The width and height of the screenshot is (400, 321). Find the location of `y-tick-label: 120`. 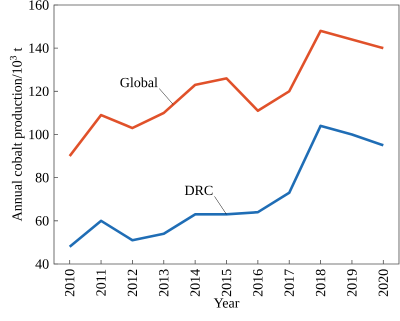

y-tick-label: 120 is located at coordinates (39, 91).